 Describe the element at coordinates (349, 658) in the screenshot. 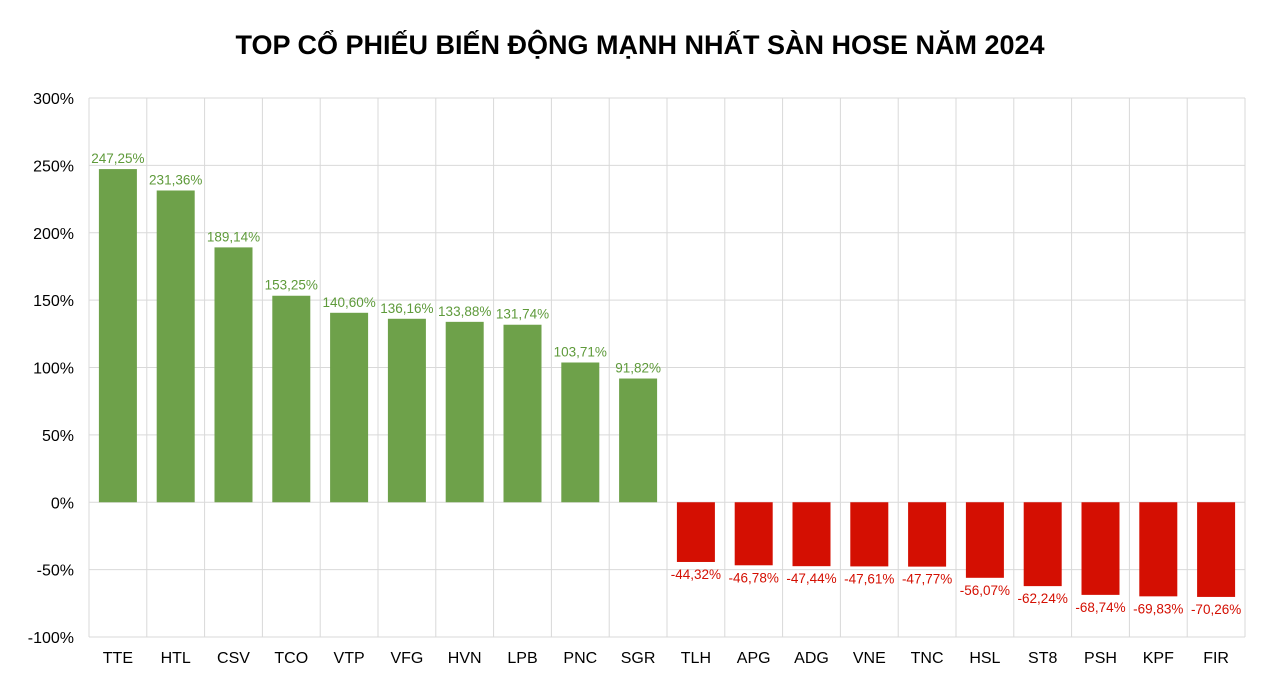

I see `x-tick-label: VTP` at that location.